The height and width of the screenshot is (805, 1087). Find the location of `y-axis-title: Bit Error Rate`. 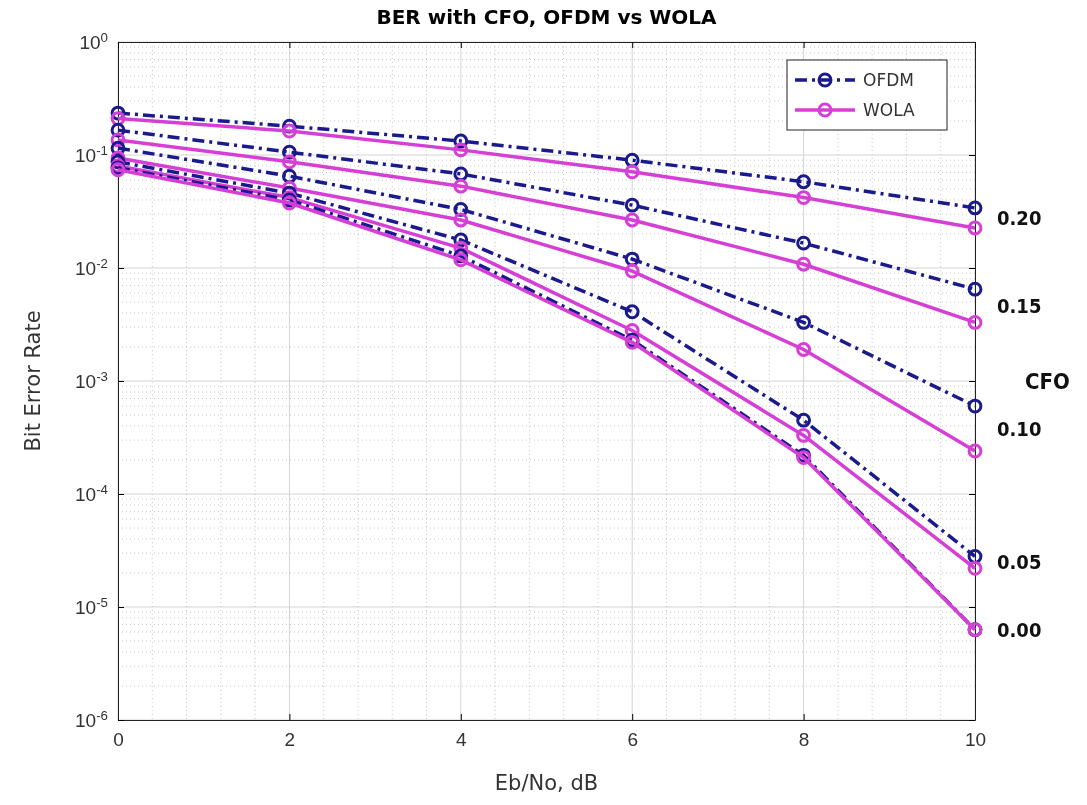

y-axis-title: Bit Error Rate is located at coordinates (33, 381).